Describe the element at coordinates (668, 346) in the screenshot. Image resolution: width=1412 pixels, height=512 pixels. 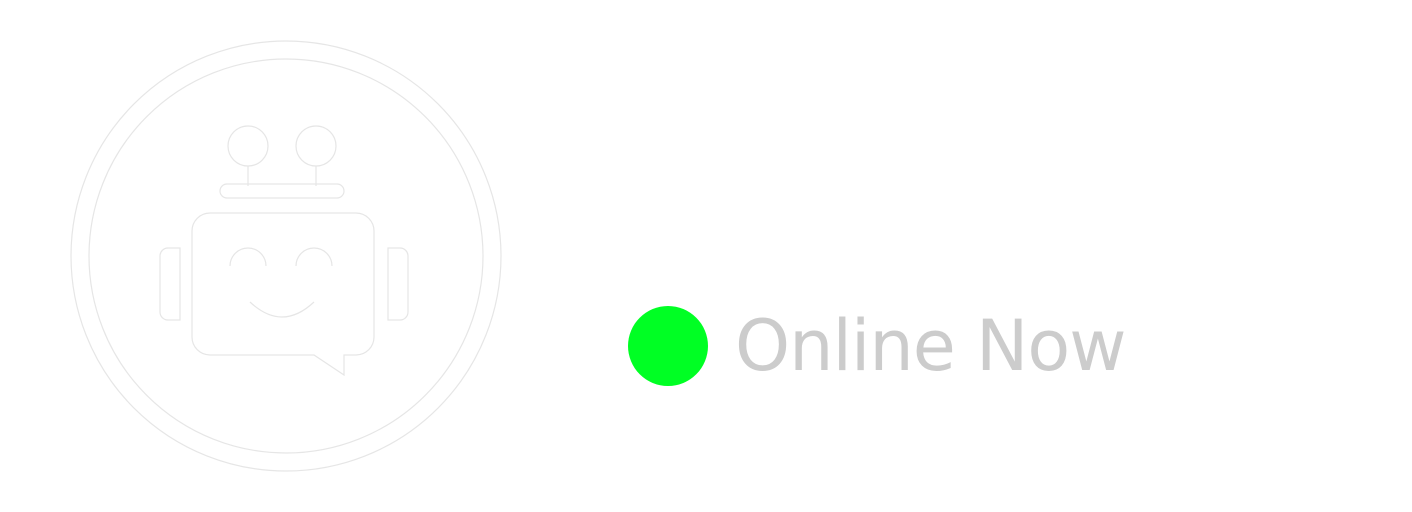
I see `status-indicator-dot` at that location.